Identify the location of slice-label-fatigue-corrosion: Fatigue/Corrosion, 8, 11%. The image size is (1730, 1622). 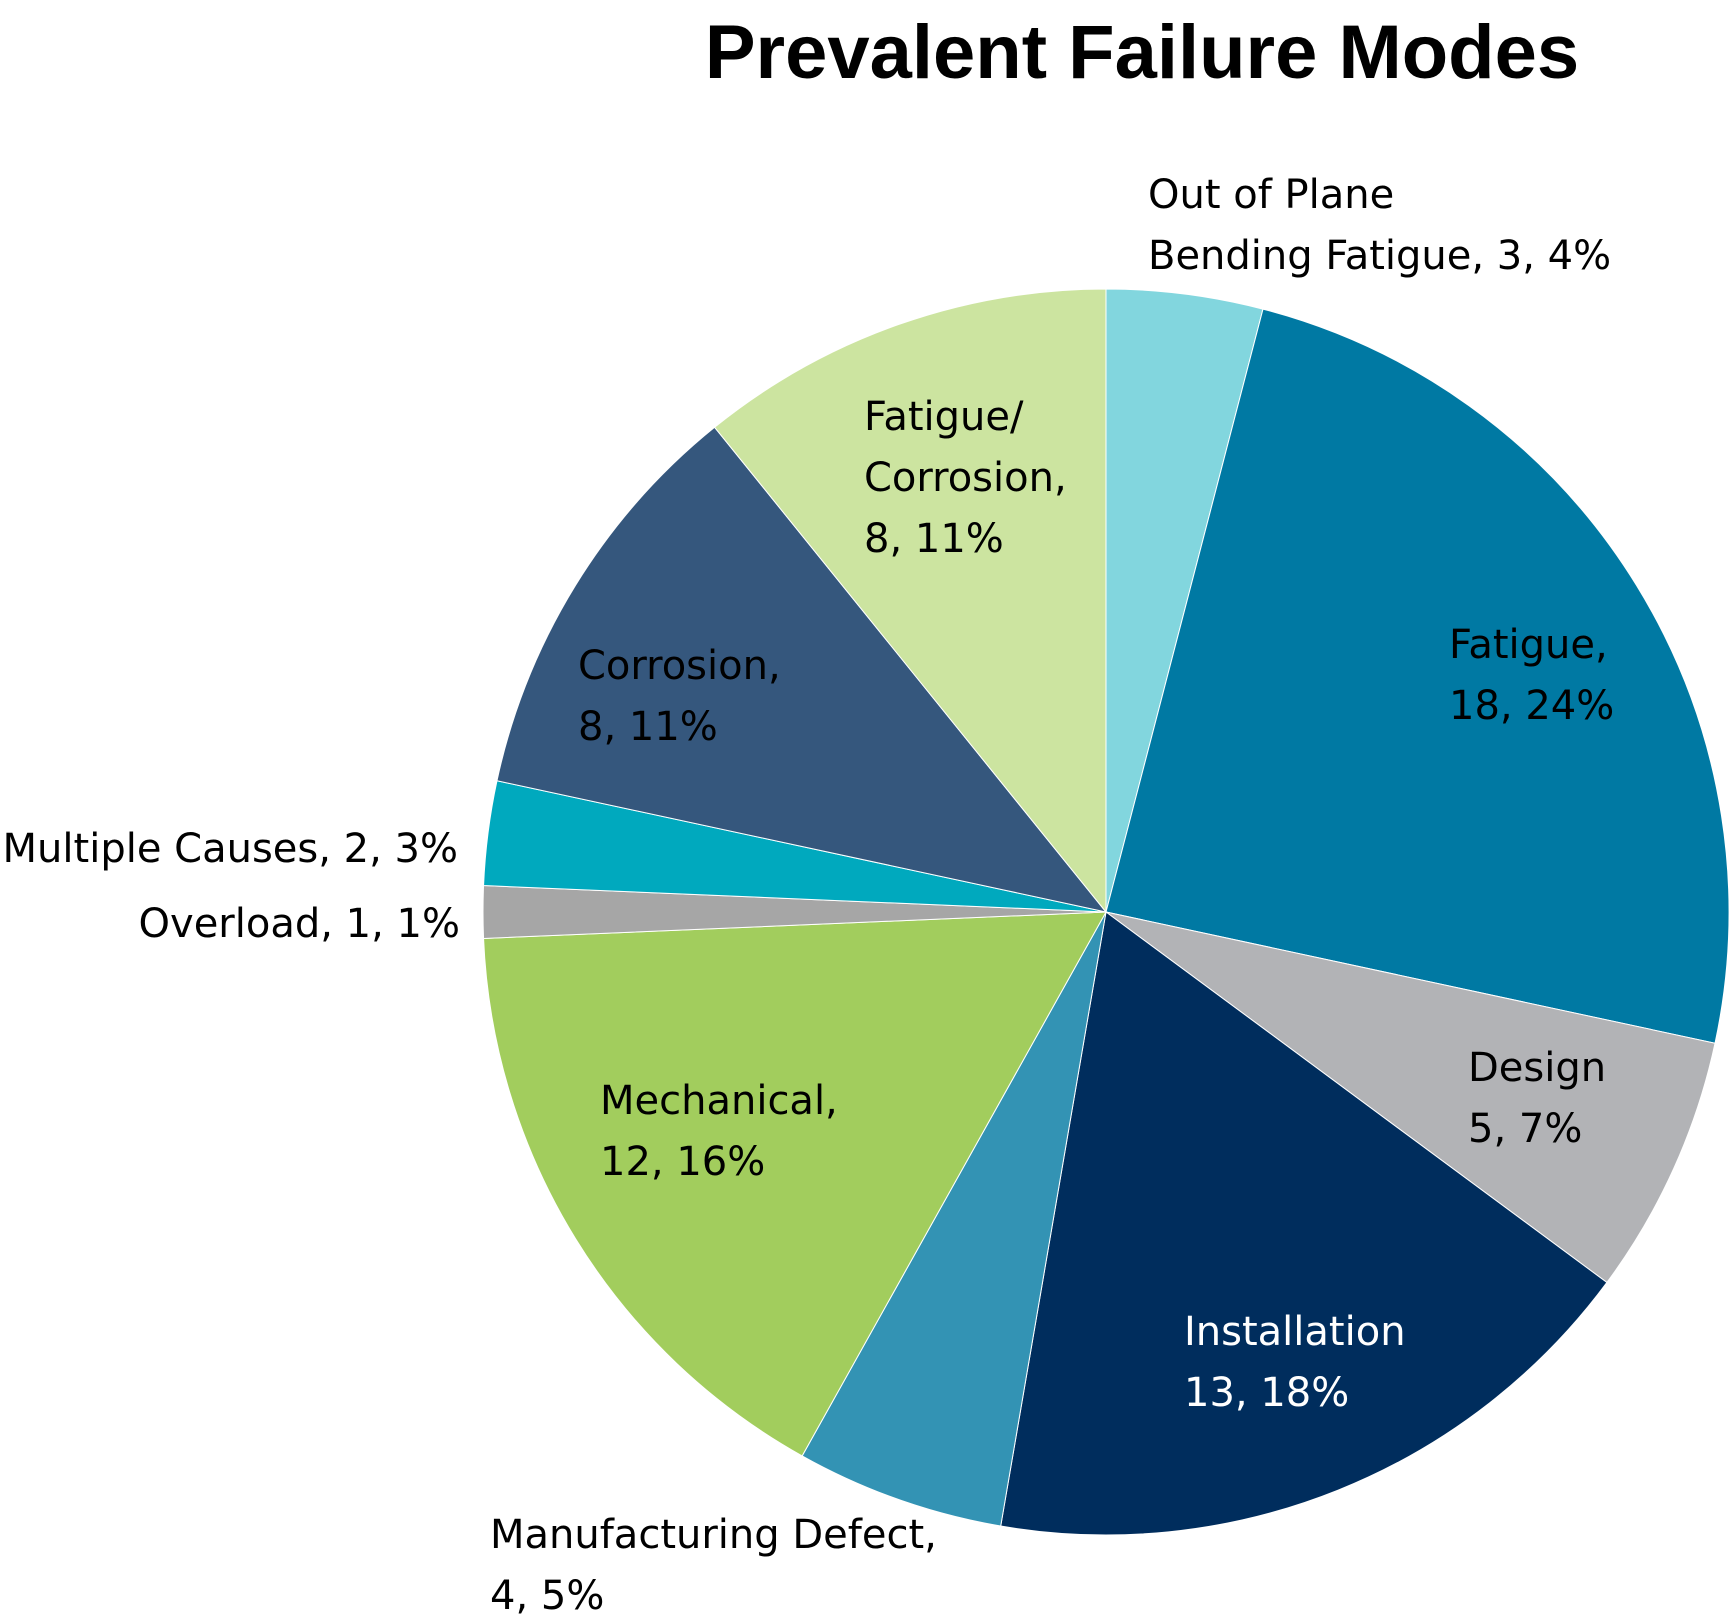
(965, 478).